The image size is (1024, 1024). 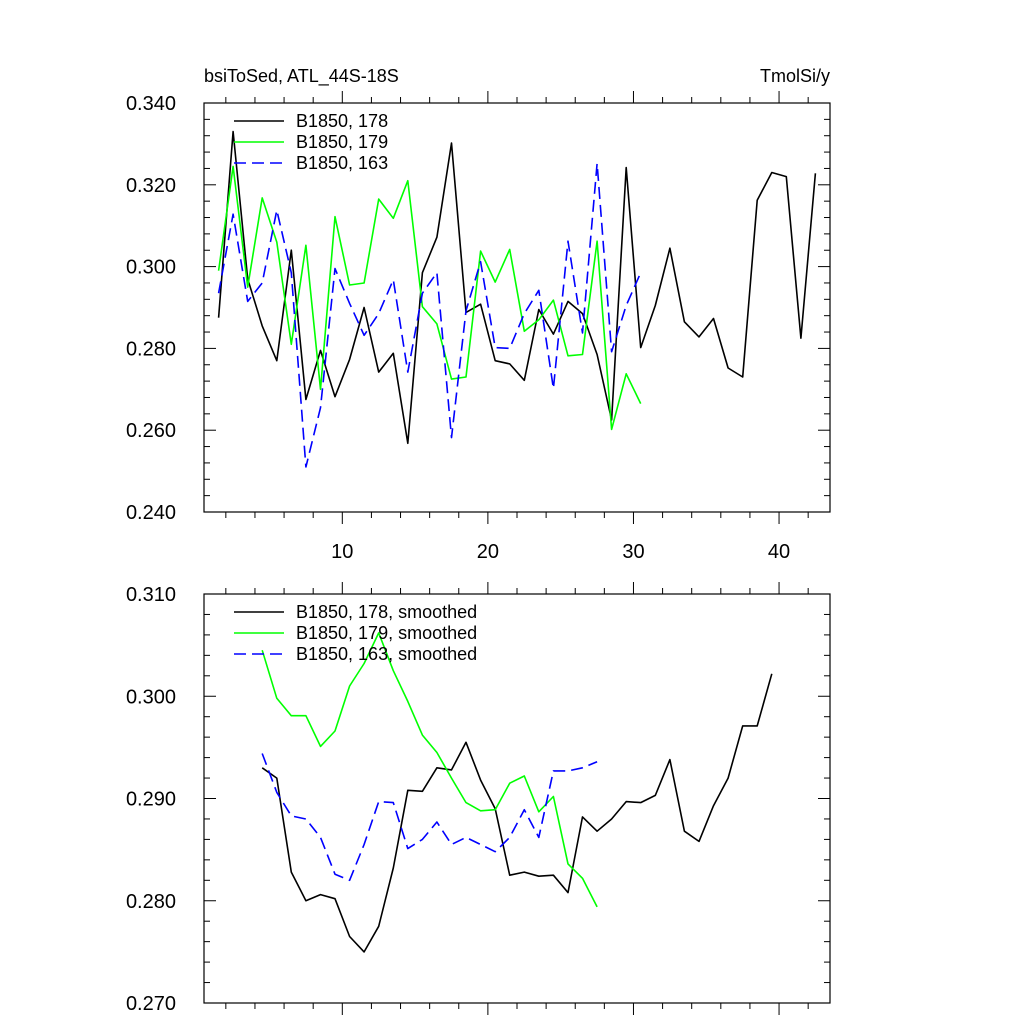 I want to click on y-tick-label: 0.260, so click(x=151, y=431).